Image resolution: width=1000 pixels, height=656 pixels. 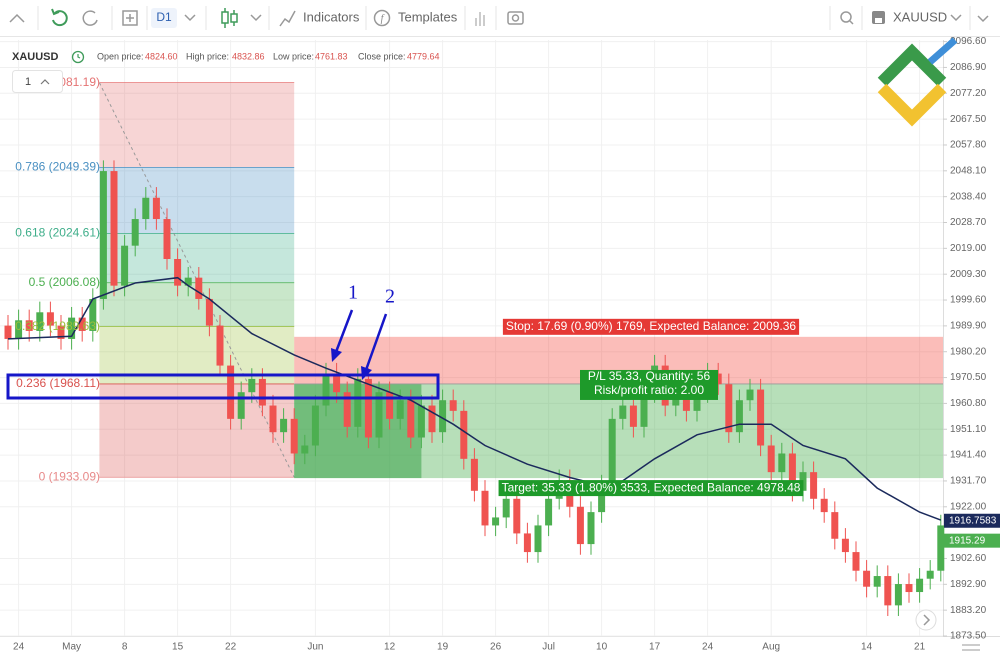 I want to click on price-tag-bg, so click(x=972, y=540).